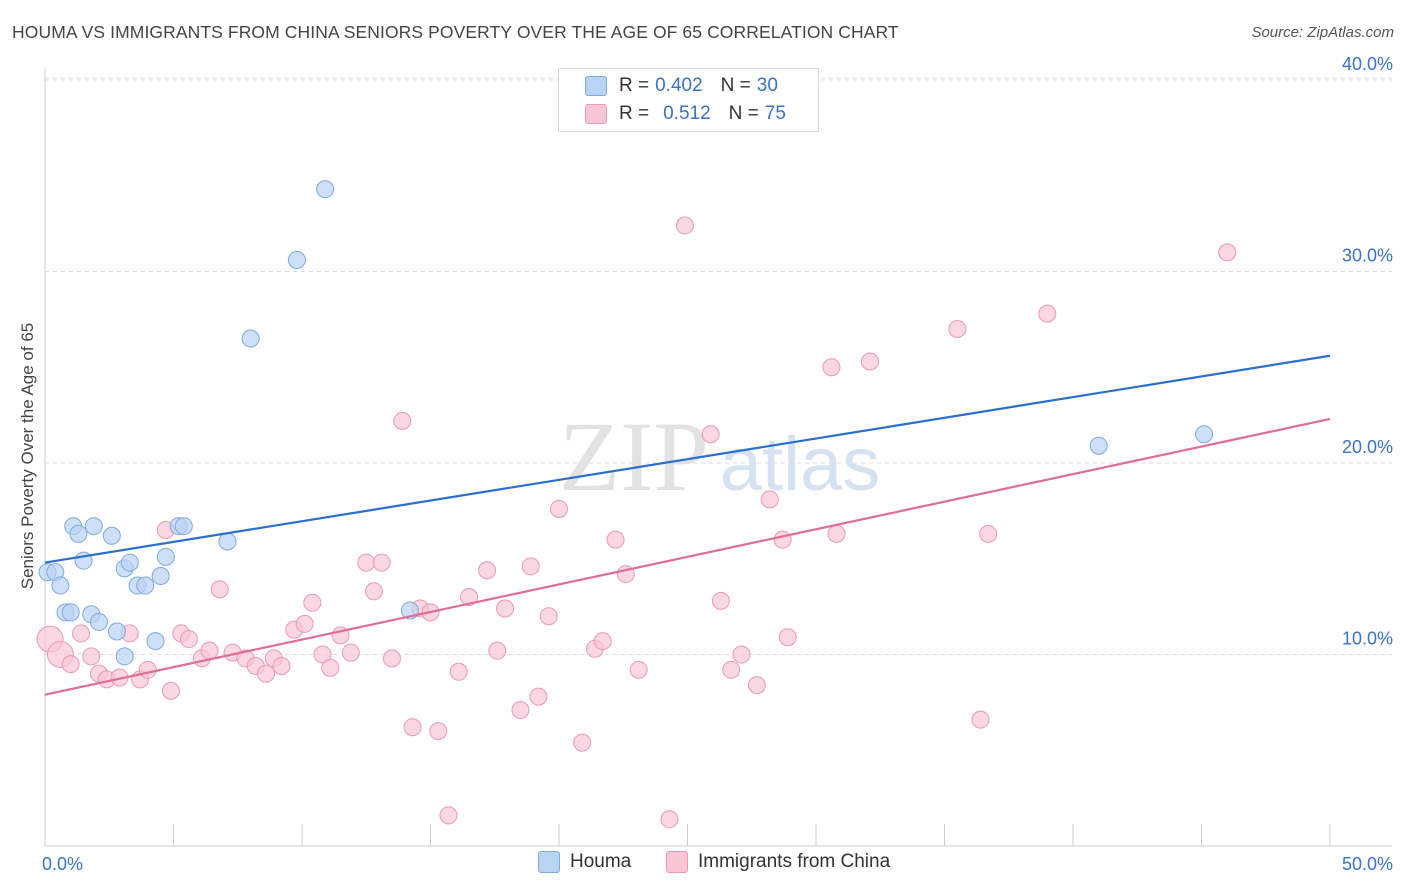 The width and height of the screenshot is (1406, 892). Describe the element at coordinates (800, 464) in the screenshot. I see `watermark-atlas: atlas` at that location.